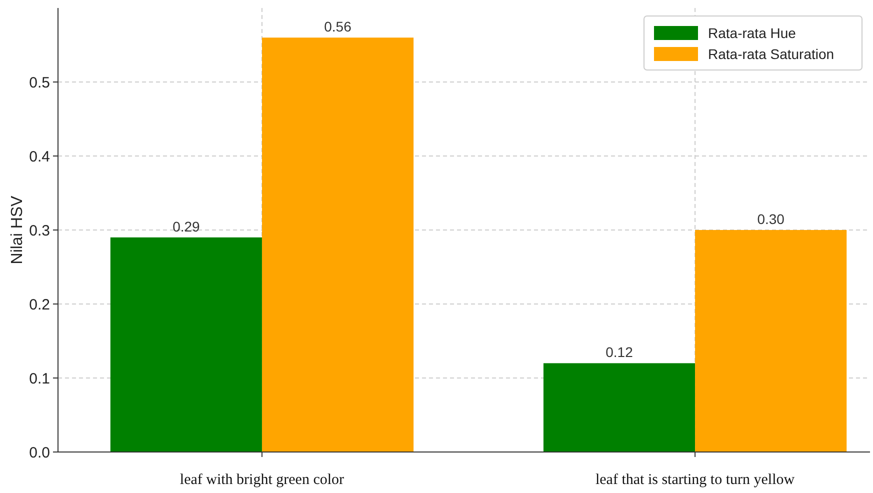 This screenshot has height=493, width=873. I want to click on legend-label: Rata-rata Hue, so click(752, 33).